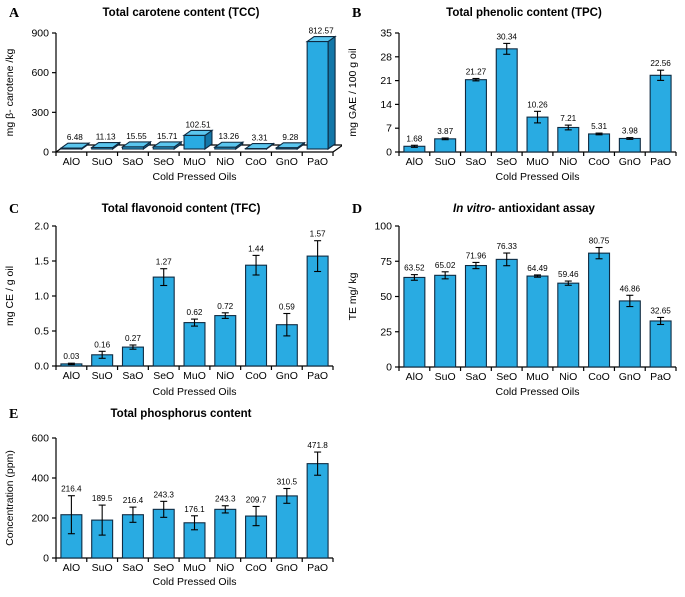  I want to click on value-label: 30.34, so click(506, 36).